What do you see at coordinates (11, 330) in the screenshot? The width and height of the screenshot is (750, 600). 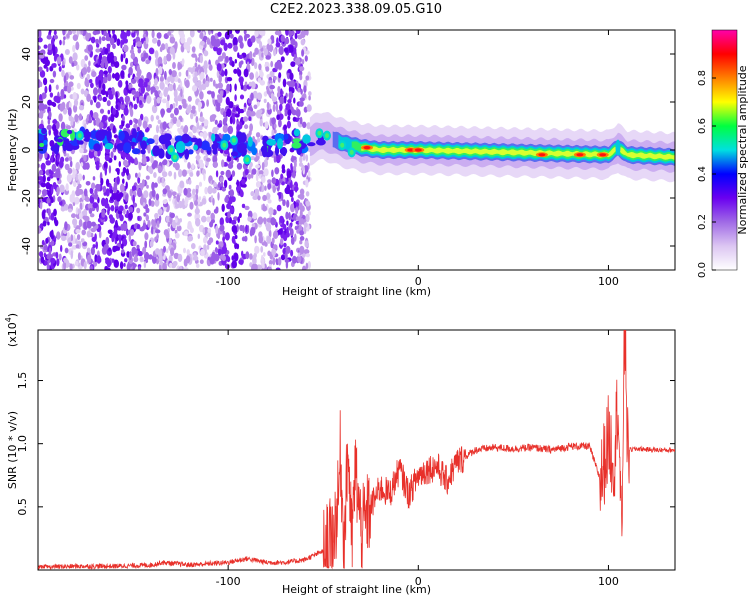 I see `y-axis-multiplier: (x104)` at bounding box center [11, 330].